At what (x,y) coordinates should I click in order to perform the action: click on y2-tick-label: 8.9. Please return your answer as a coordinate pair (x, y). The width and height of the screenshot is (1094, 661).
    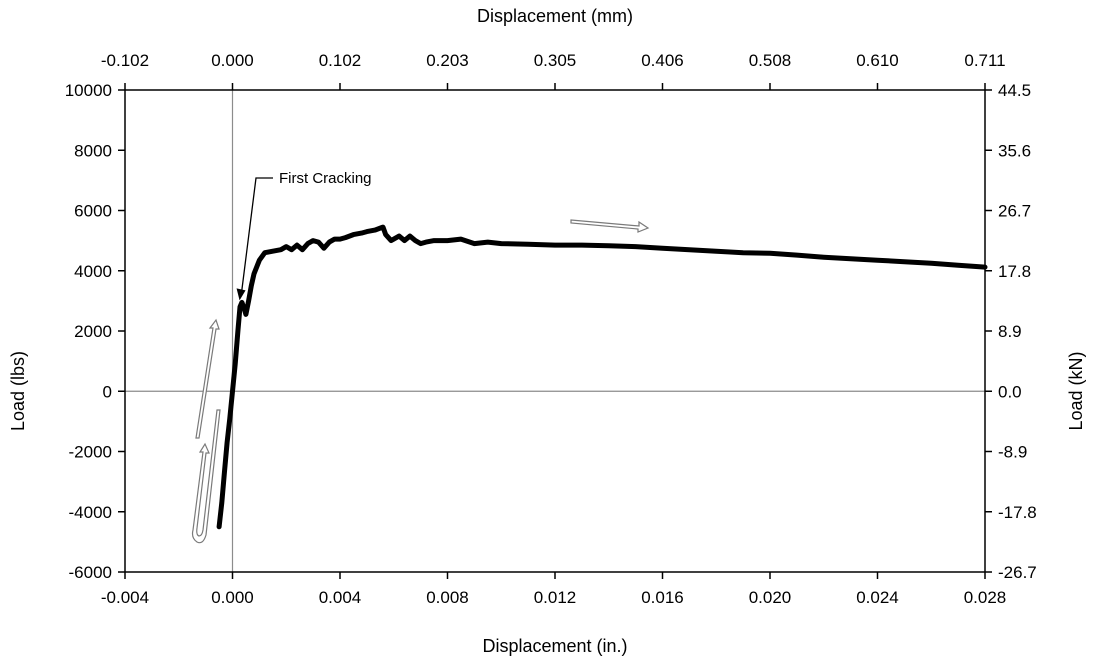
    Looking at the image, I should click on (1010, 331).